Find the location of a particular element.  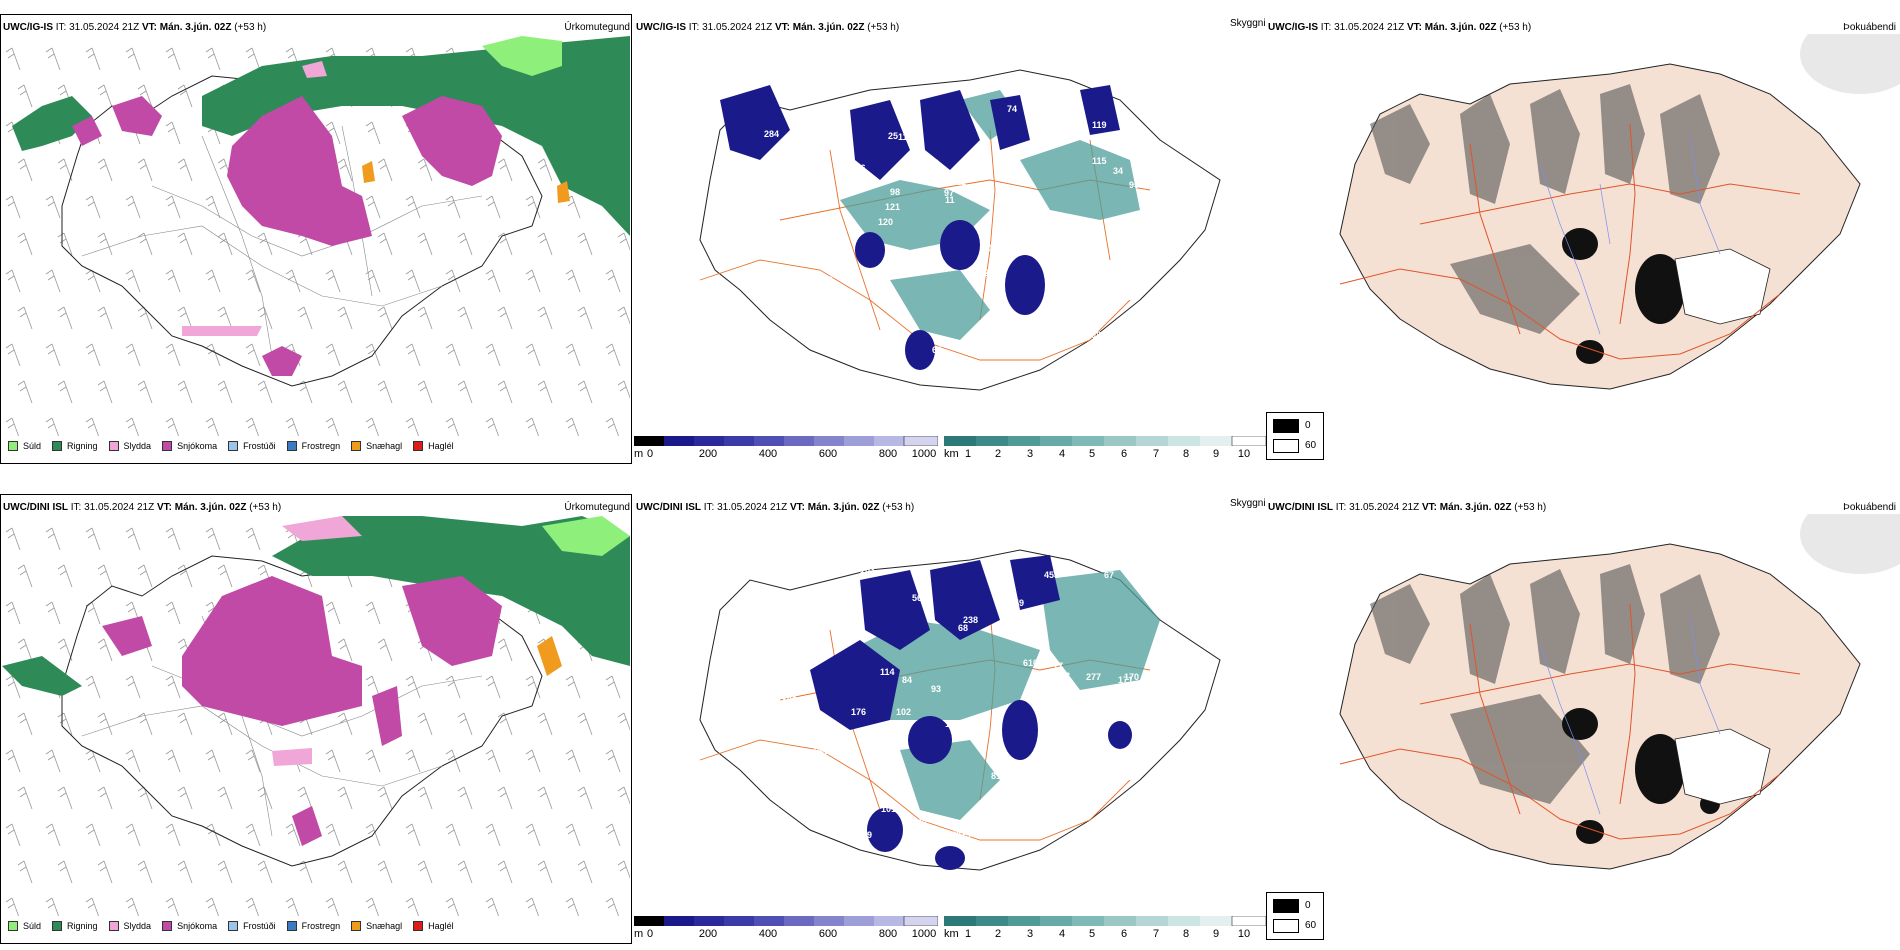

lead-time: (+53 h) is located at coordinates (265, 507).